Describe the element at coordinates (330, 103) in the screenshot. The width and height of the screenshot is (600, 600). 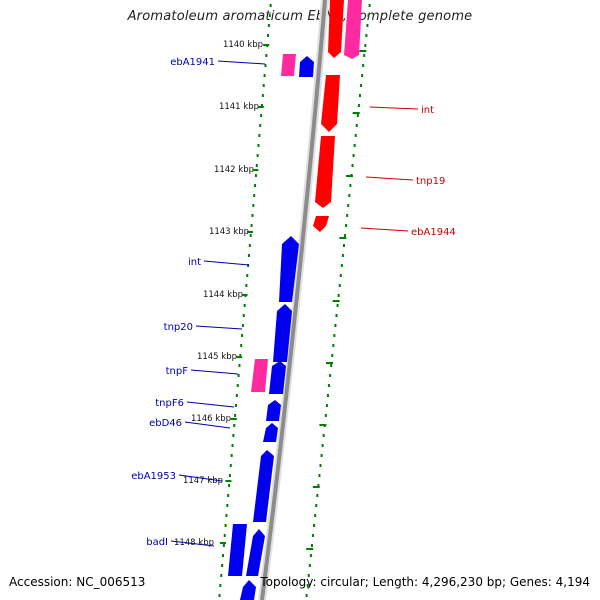
I see `gene-int-reverse` at that location.